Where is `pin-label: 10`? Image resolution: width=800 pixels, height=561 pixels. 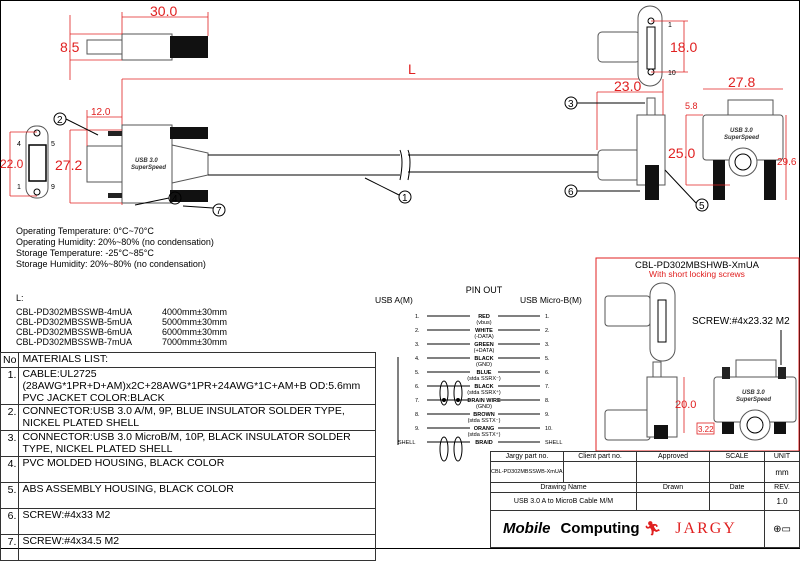
pin-label: 10 is located at coordinates (672, 73).